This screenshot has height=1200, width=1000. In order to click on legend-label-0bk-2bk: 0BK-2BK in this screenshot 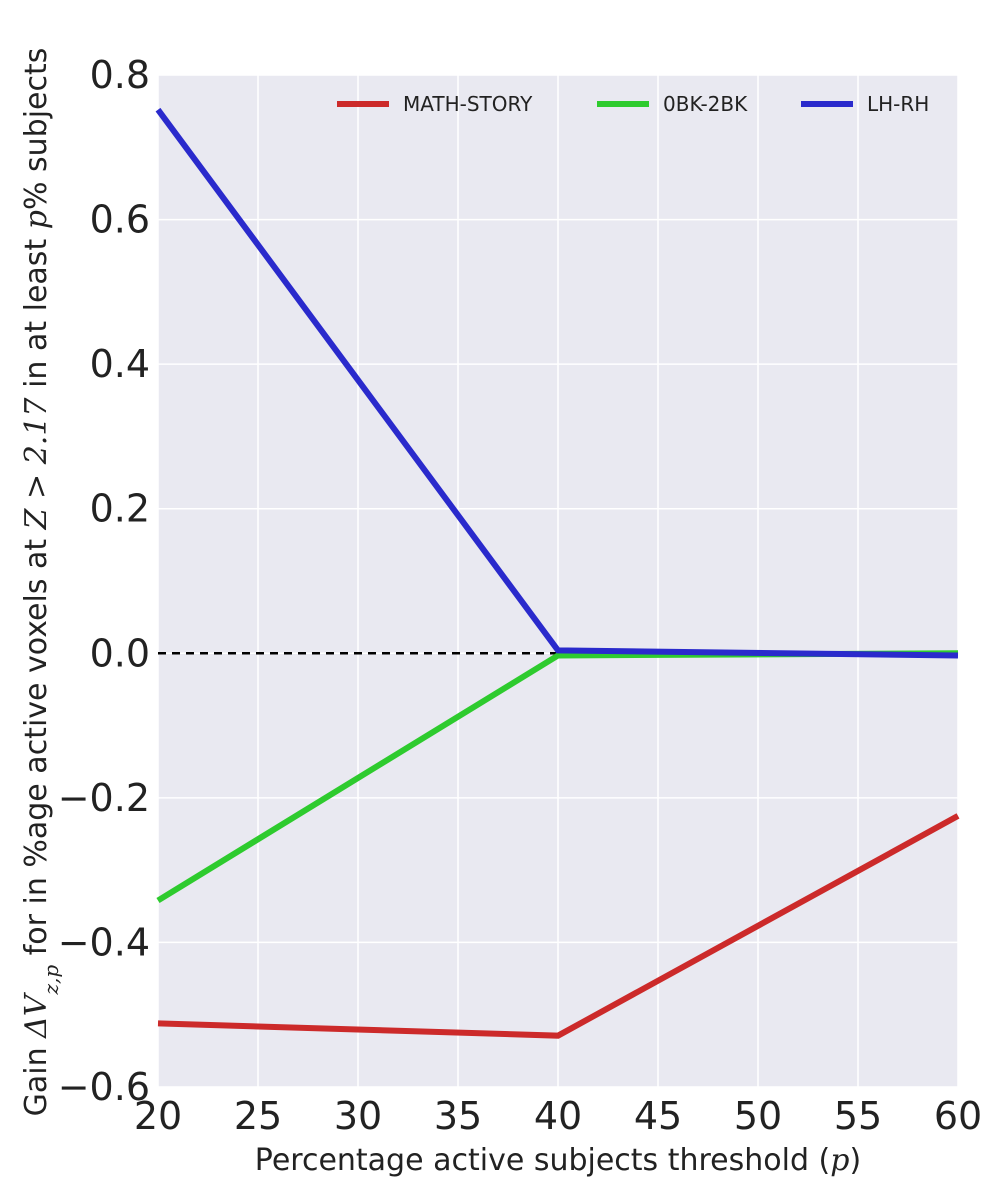, I will do `click(705, 104)`.